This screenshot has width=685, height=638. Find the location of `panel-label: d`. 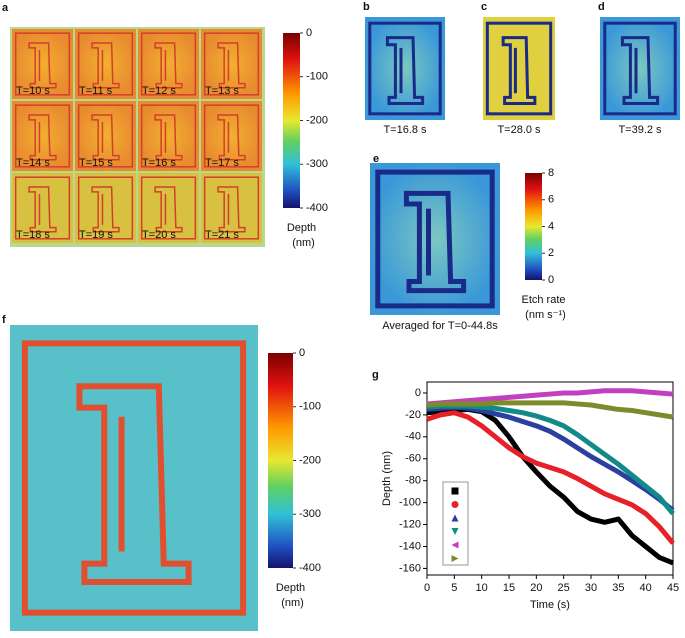

panel-label: d is located at coordinates (601, 7).